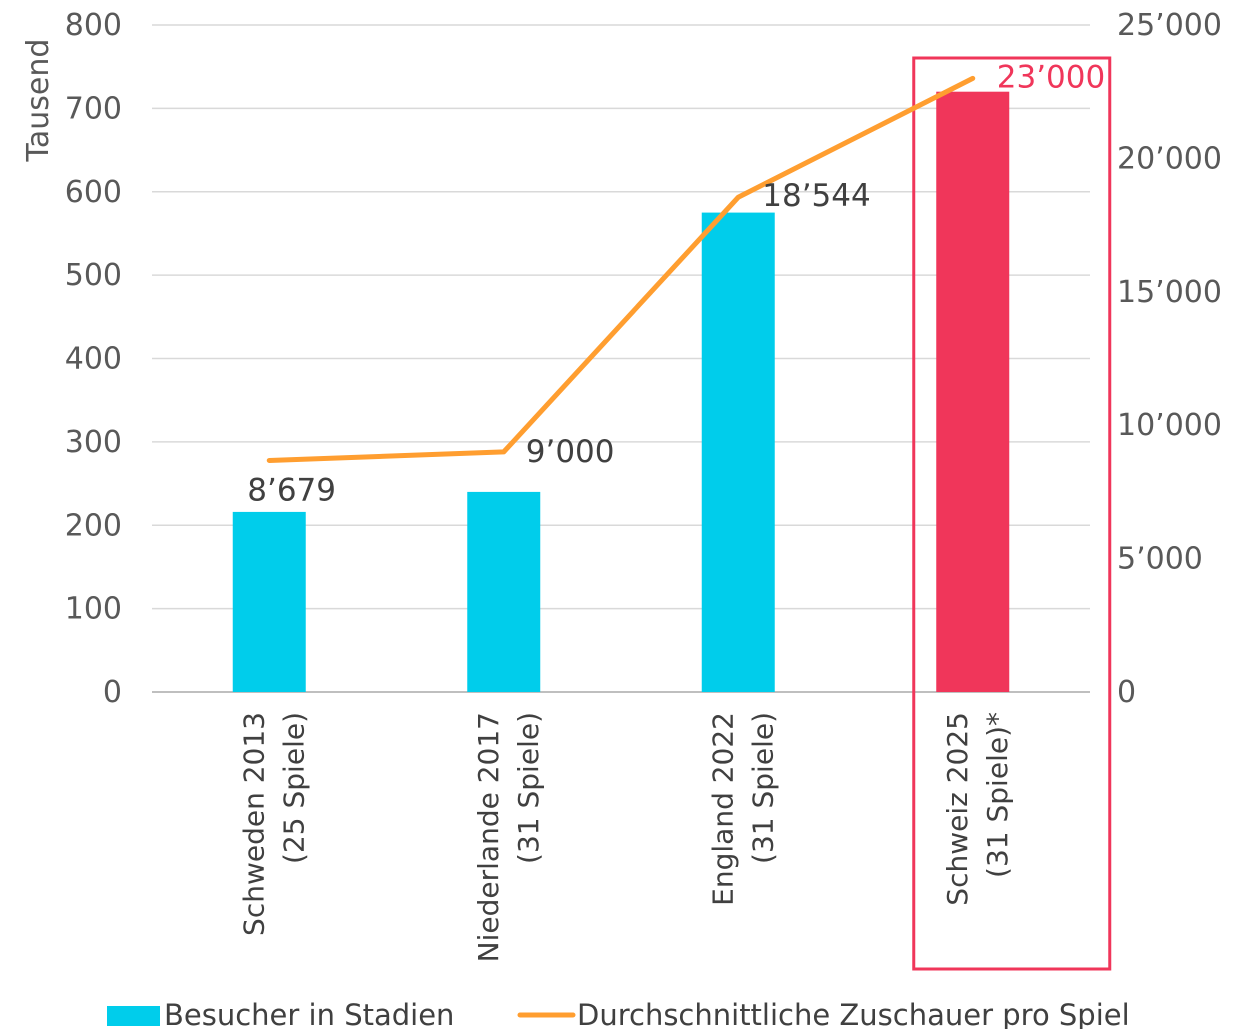 This screenshot has width=1253, height=1029. Describe the element at coordinates (1160, 559) in the screenshot. I see `y2-tick-label: 5’000` at that location.